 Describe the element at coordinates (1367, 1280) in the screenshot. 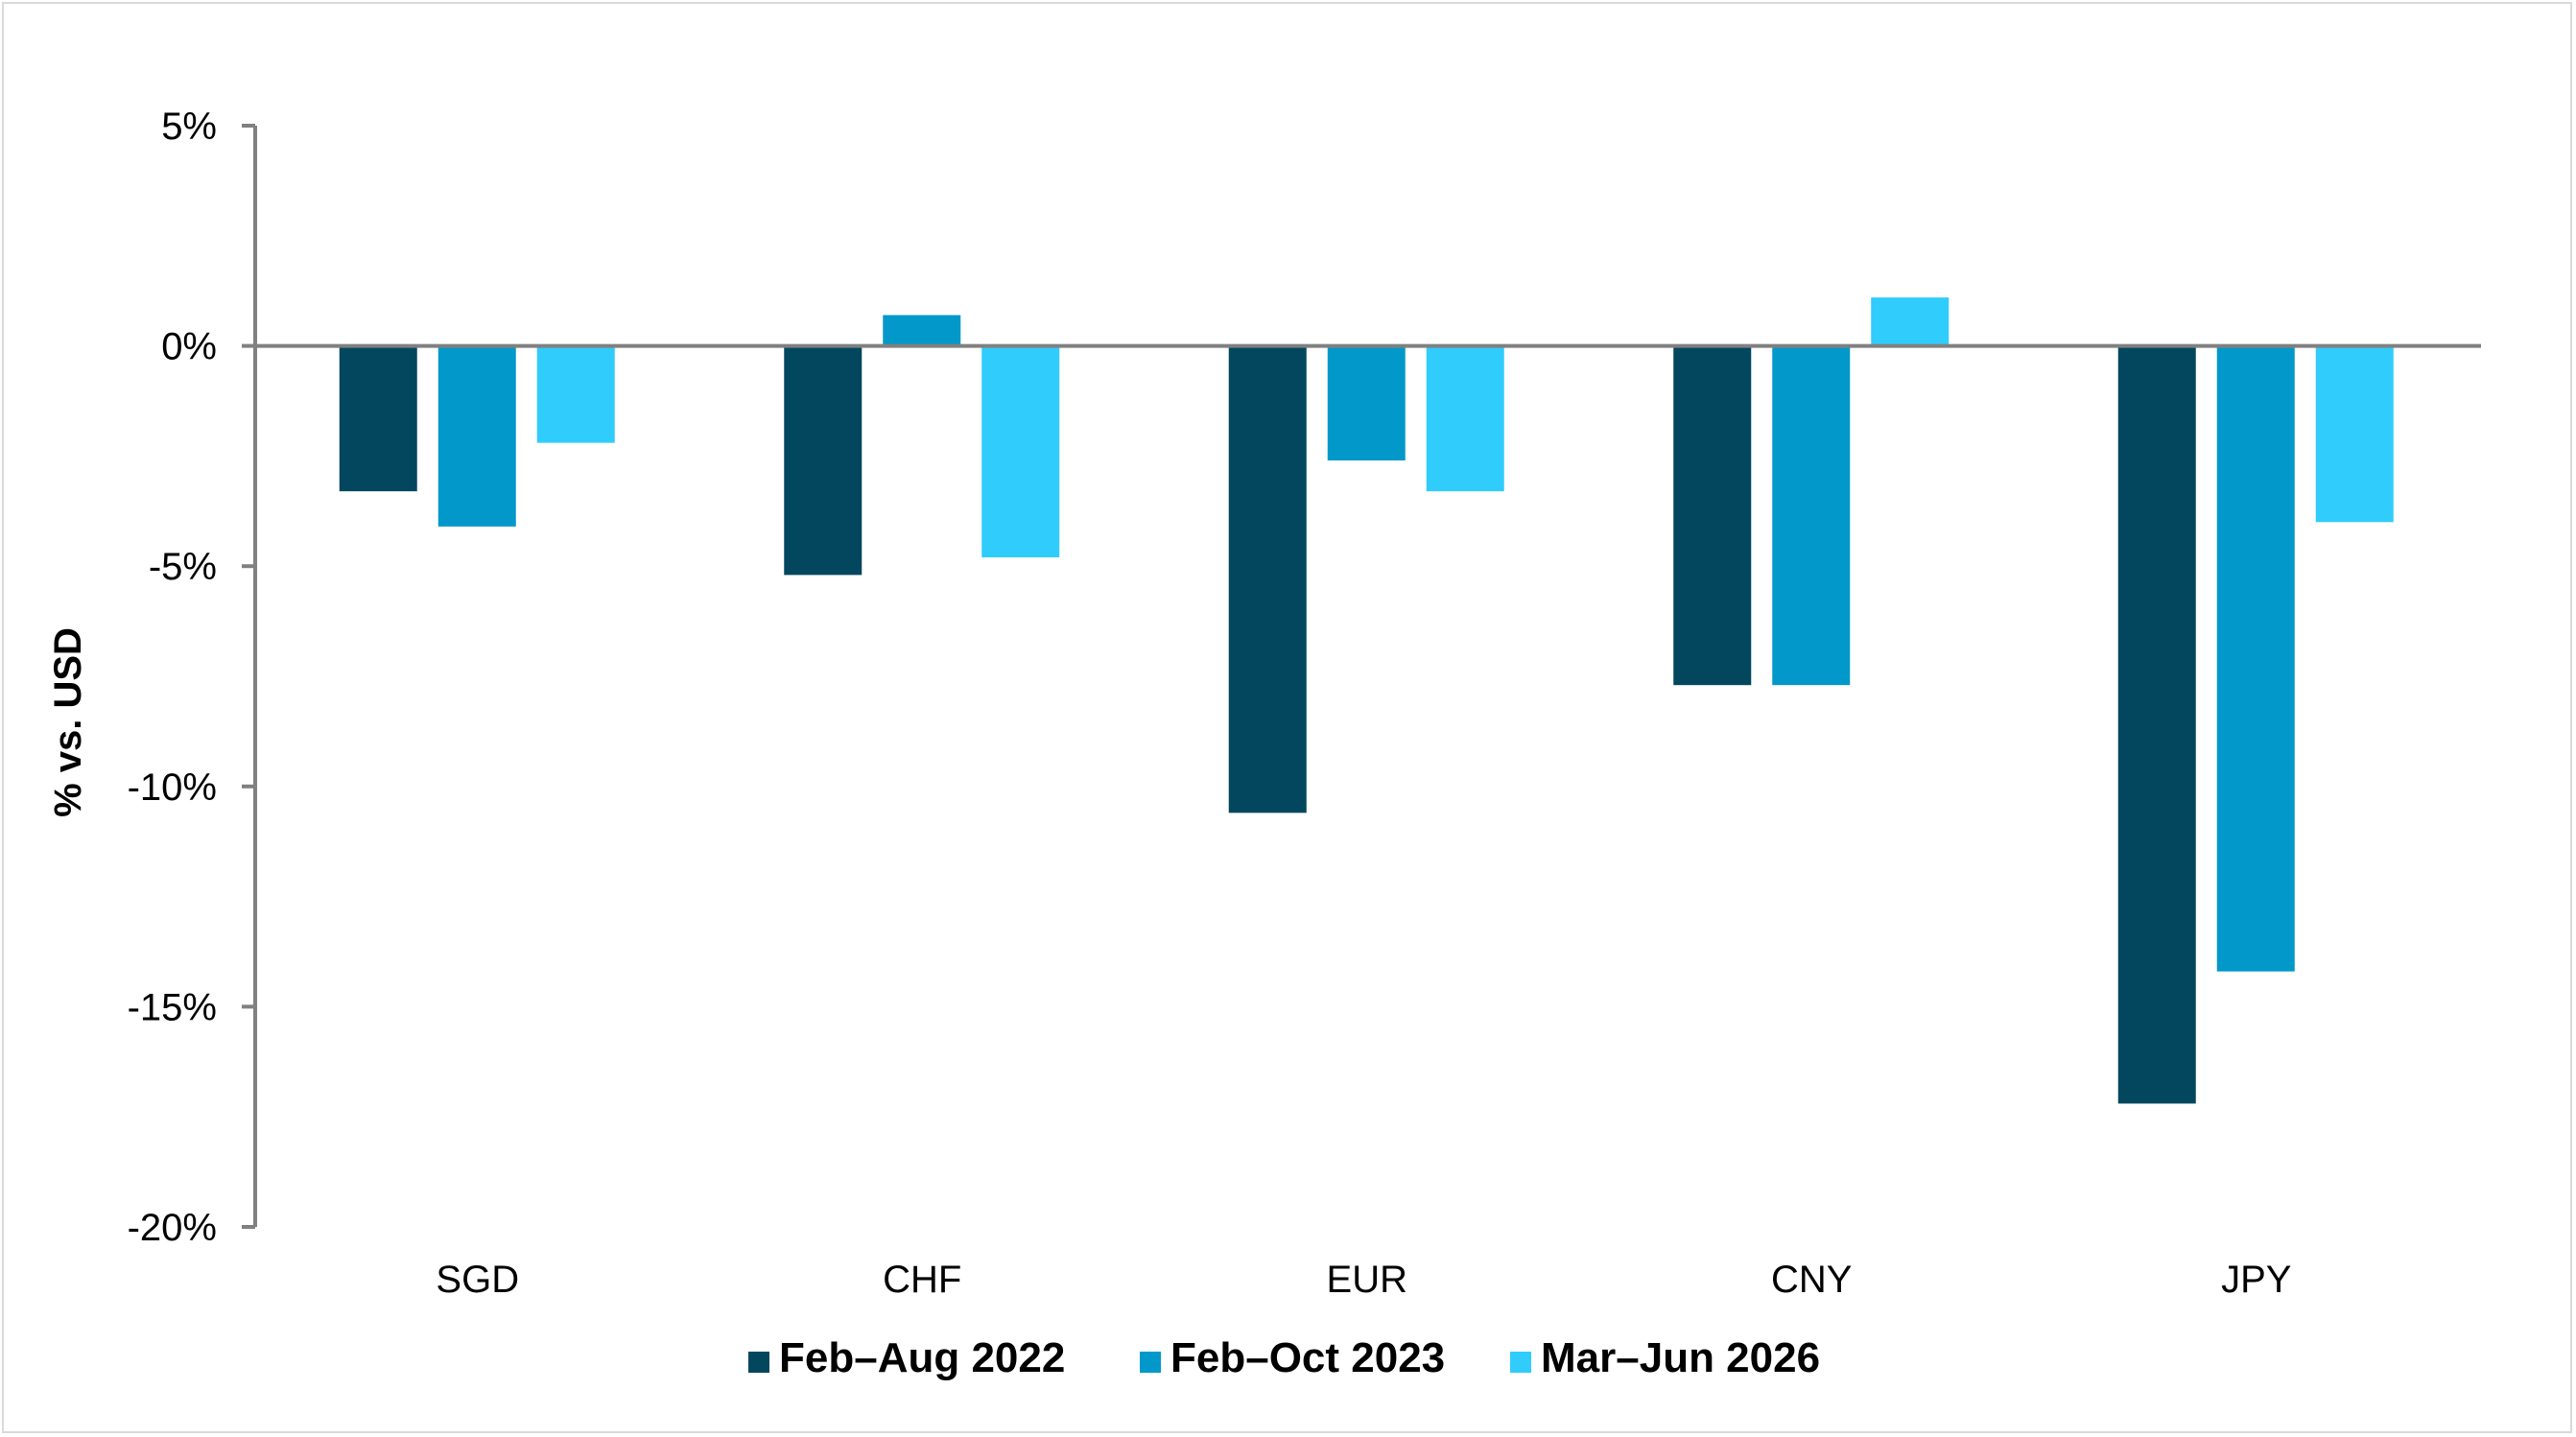

I see `x-tick-label-eur: EUR` at that location.